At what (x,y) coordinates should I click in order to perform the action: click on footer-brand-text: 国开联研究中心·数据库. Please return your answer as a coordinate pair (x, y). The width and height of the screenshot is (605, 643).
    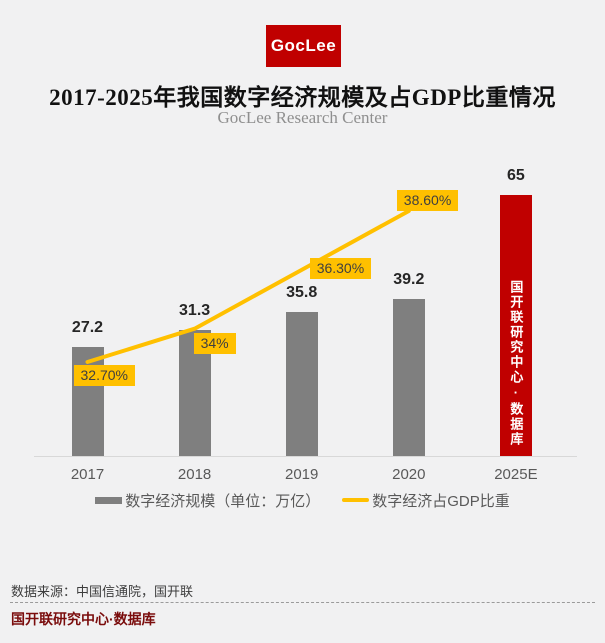
    Looking at the image, I should click on (83, 619).